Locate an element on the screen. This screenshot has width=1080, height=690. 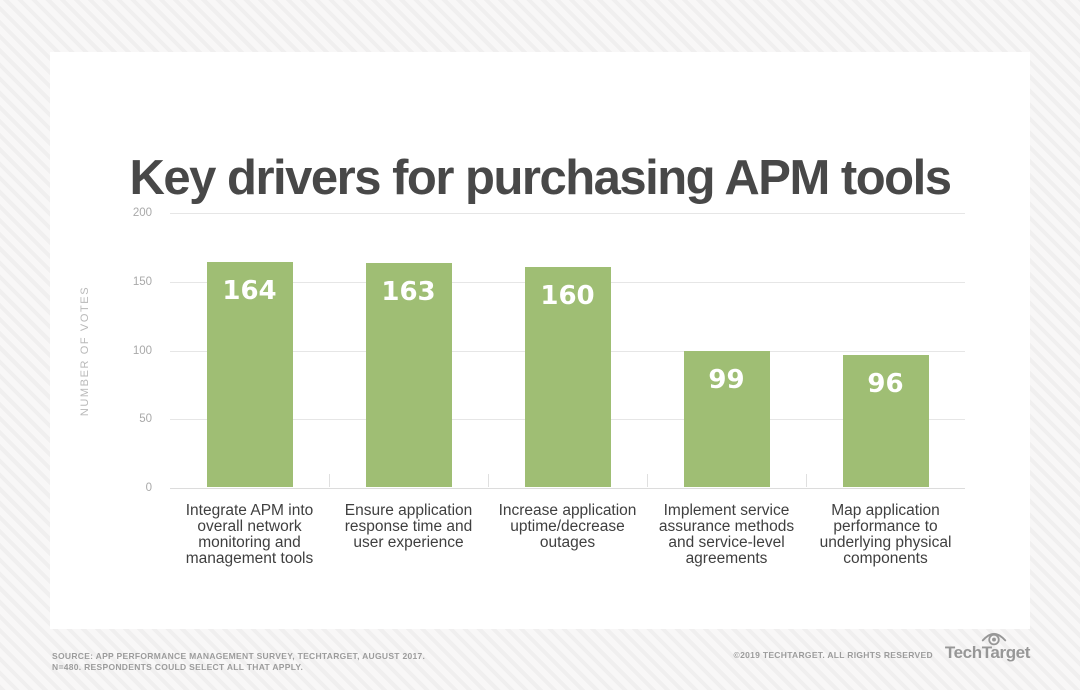
bar-1: 164 is located at coordinates (249, 374).